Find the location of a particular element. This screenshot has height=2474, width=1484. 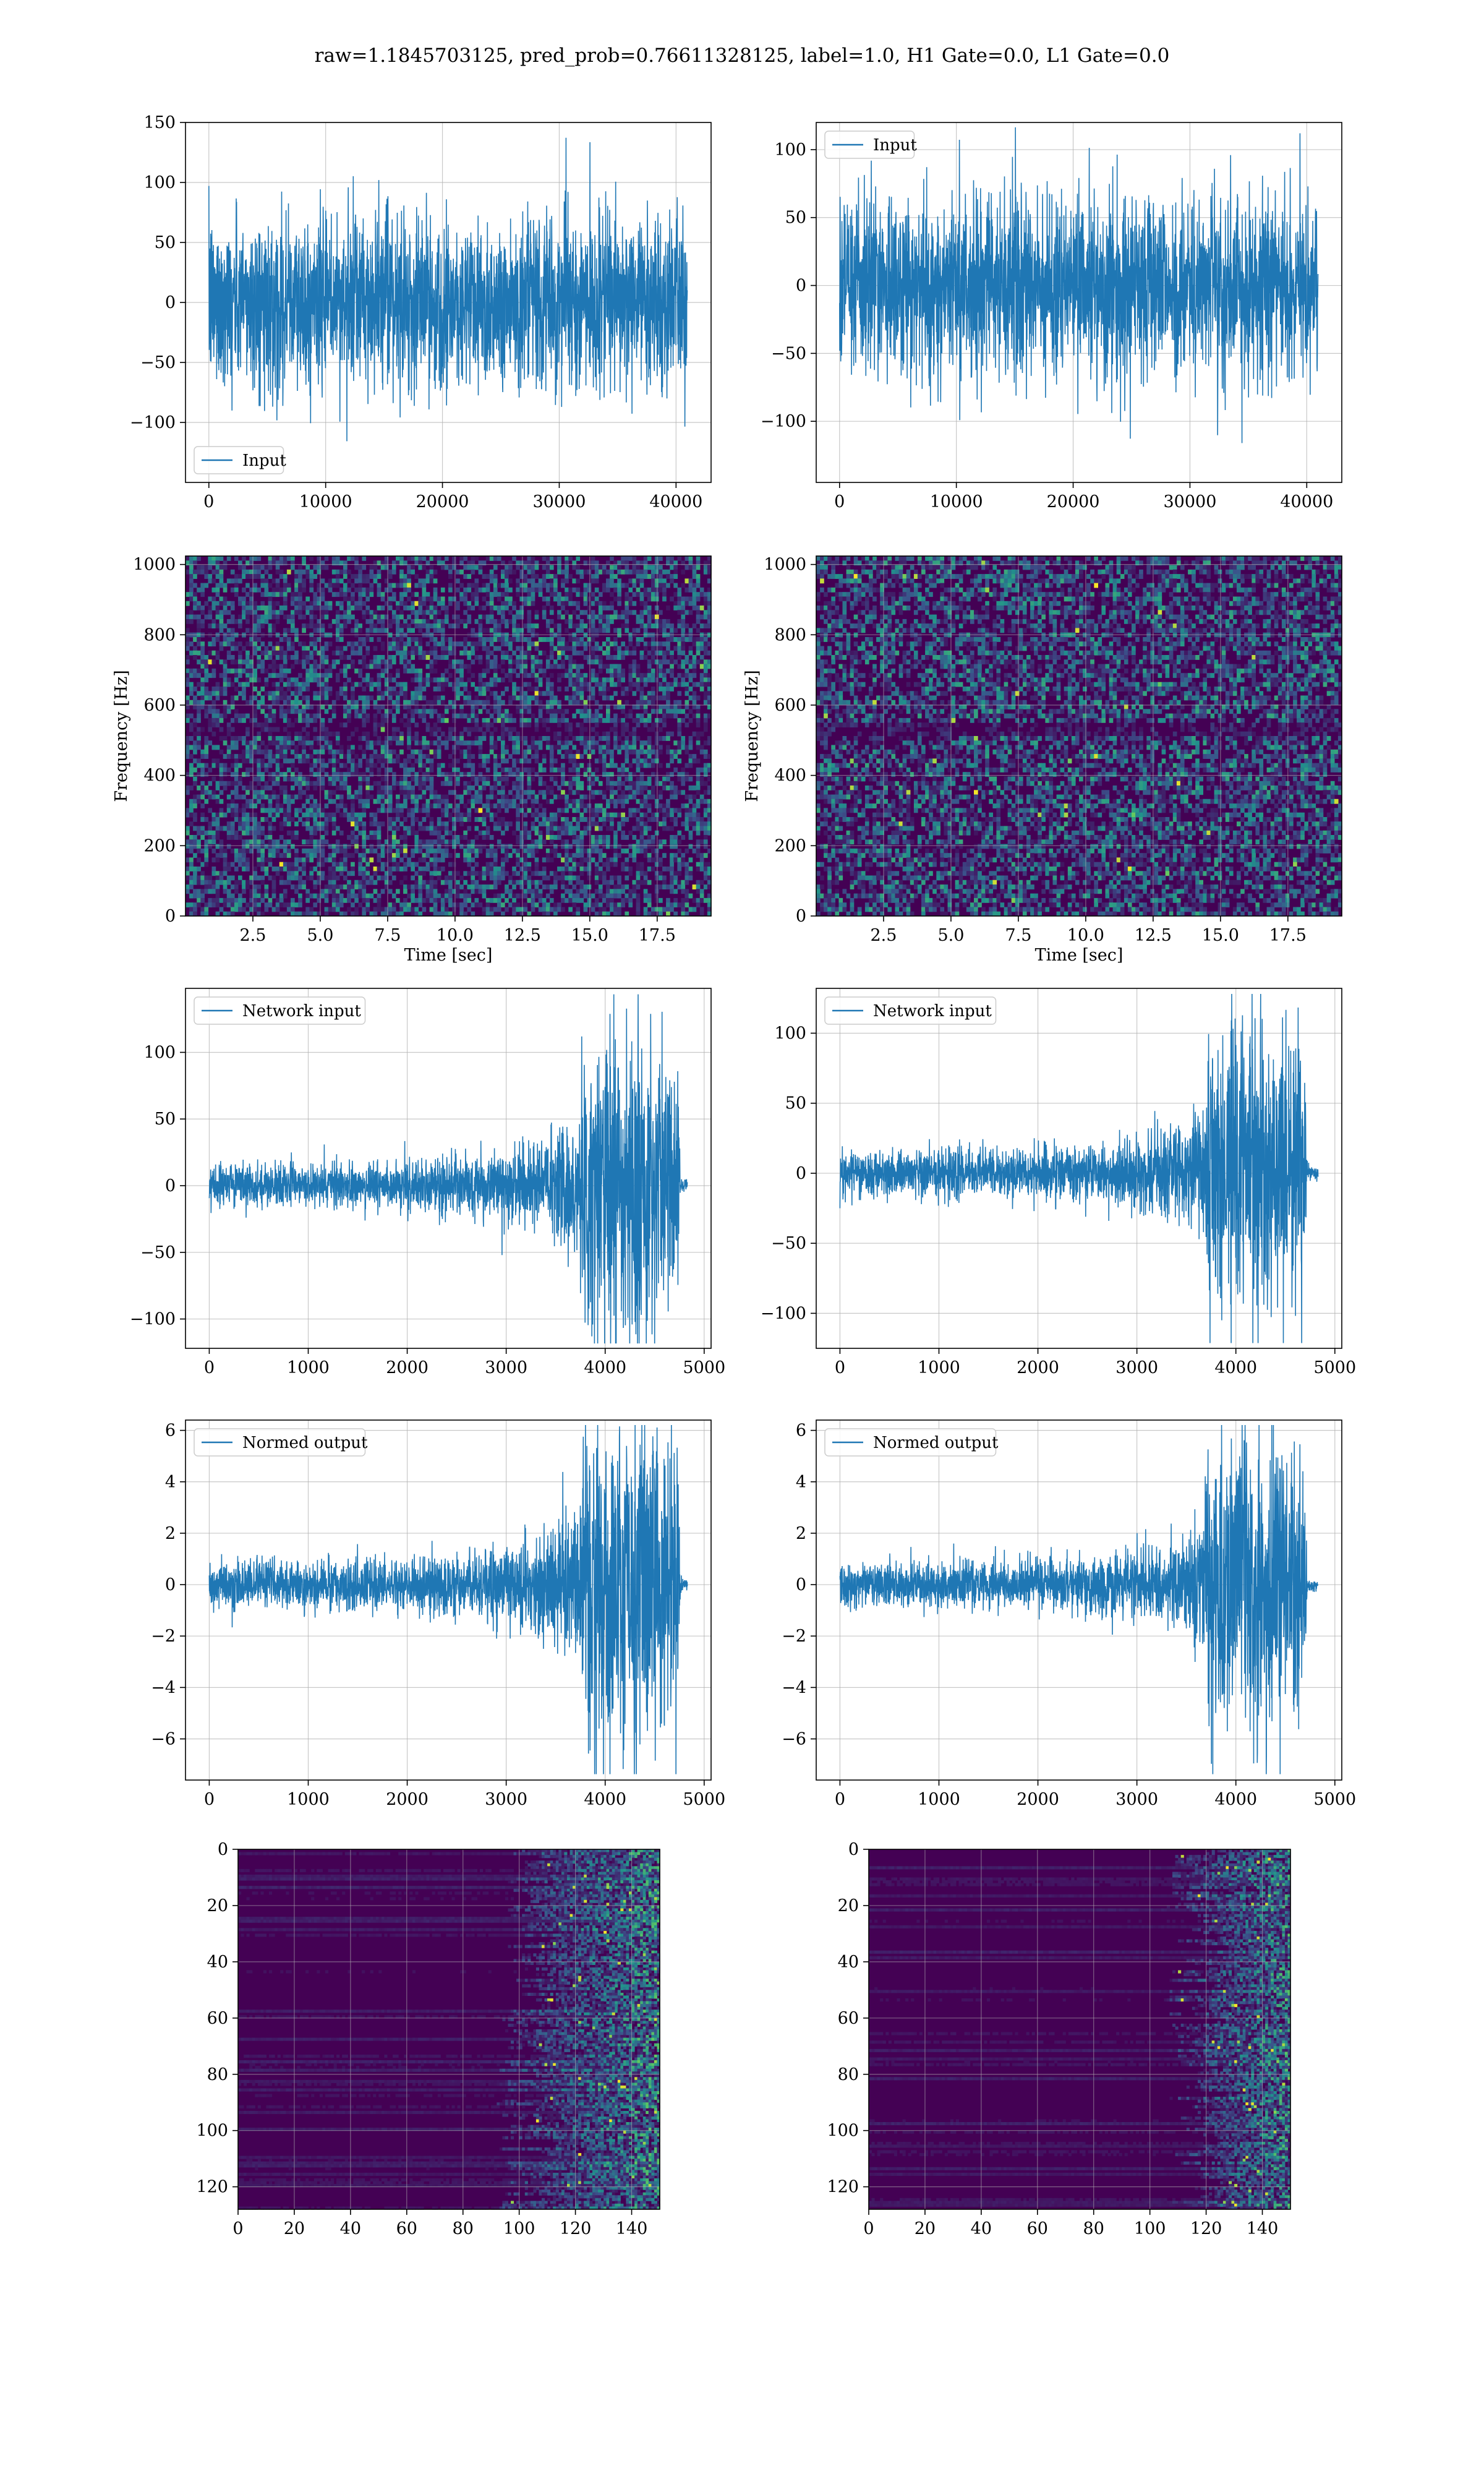

input-l1-xtick-label-3: 30000 is located at coordinates (1189, 501).